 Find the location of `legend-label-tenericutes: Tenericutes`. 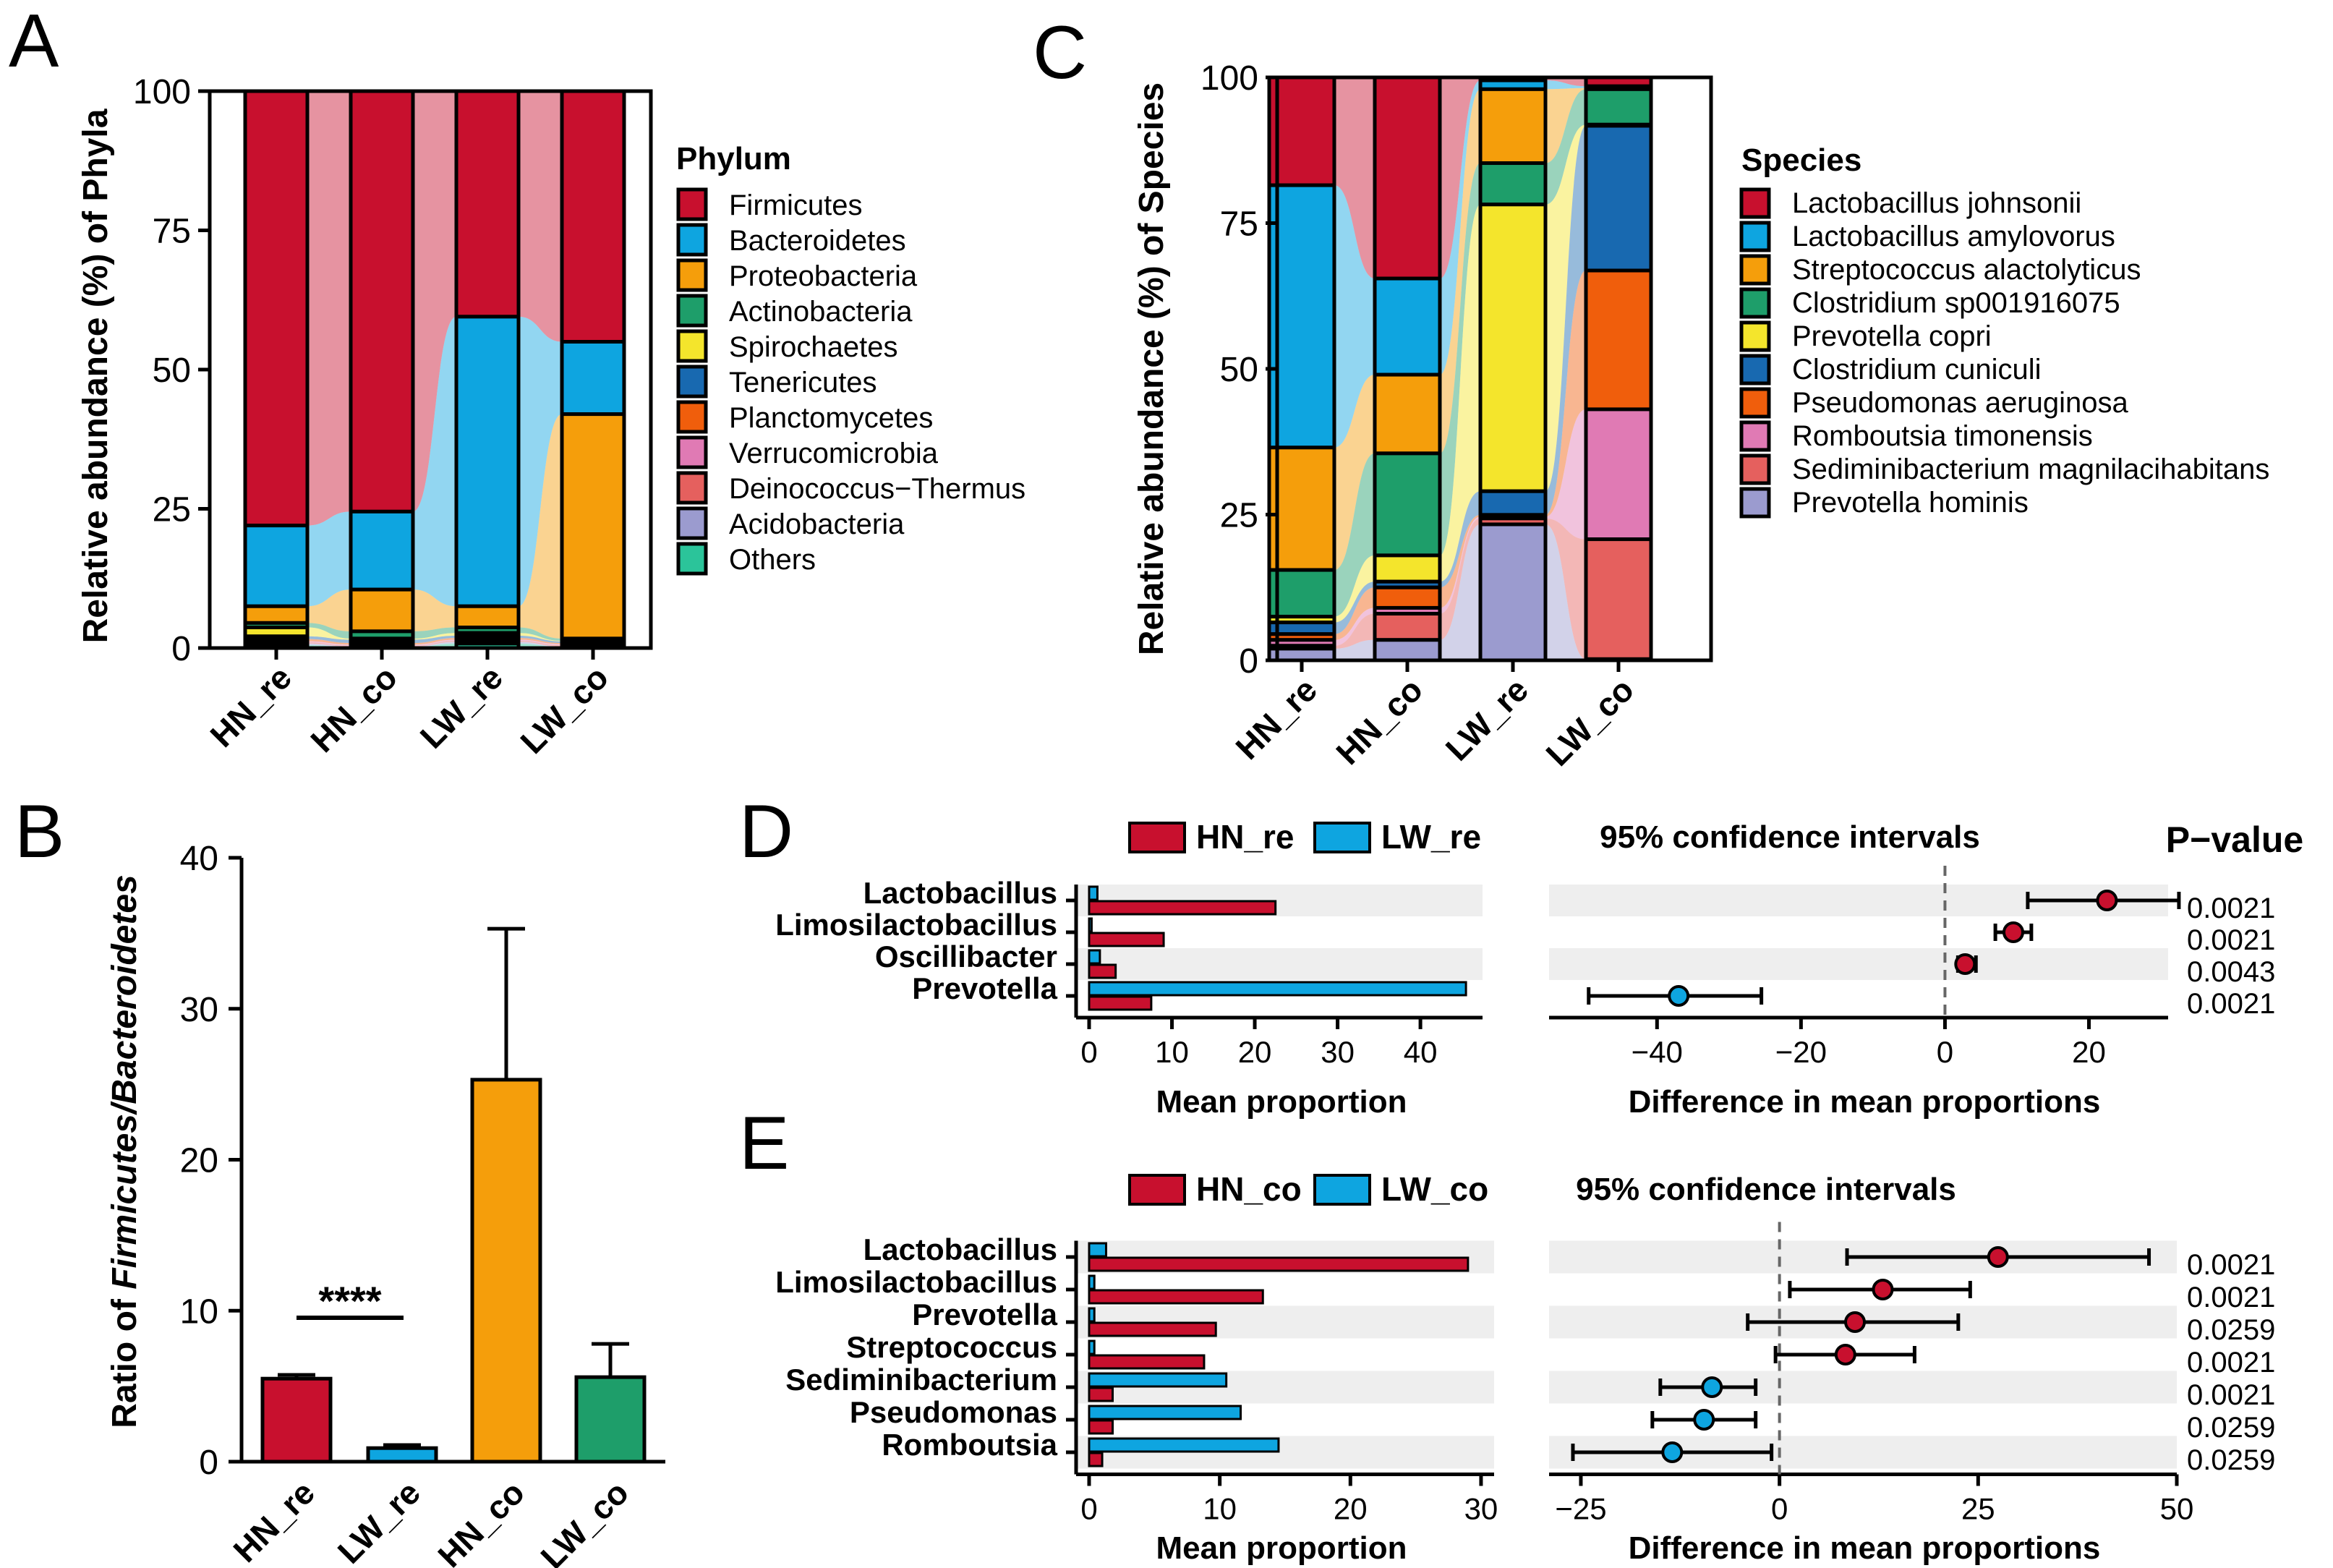

legend-label-tenericutes: Tenericutes is located at coordinates (803, 383).